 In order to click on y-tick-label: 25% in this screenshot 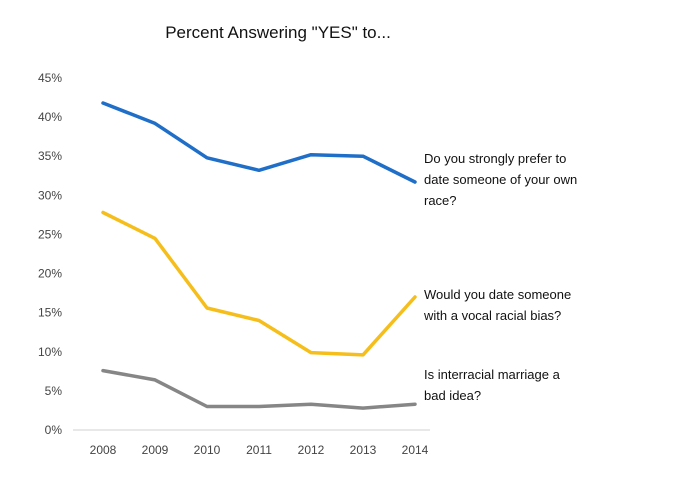, I will do `click(50, 234)`.